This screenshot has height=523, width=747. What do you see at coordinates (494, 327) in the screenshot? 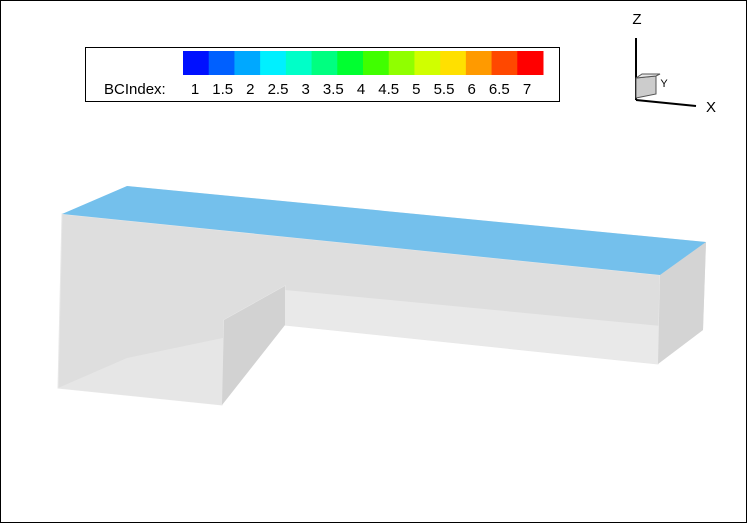
I see `arm-bottom` at bounding box center [494, 327].